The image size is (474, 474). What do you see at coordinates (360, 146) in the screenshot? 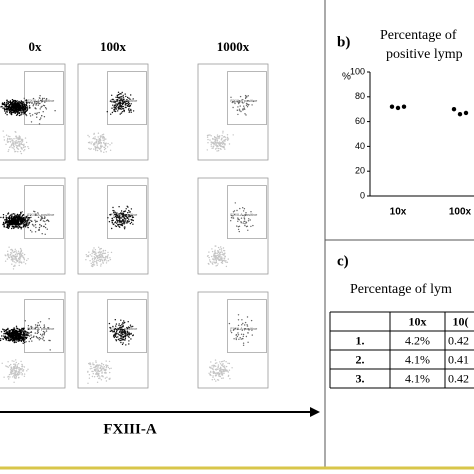
I see `y-tick-label: 40` at bounding box center [360, 146].